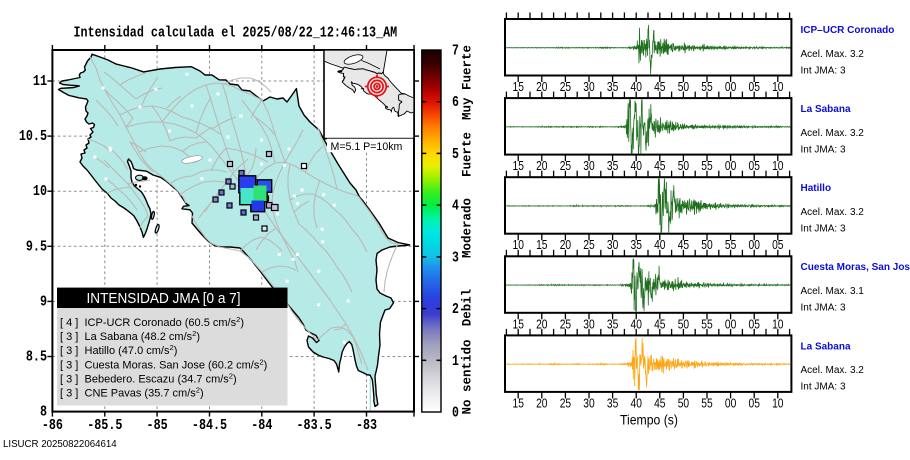 Image resolution: width=910 pixels, height=460 pixels. I want to click on svg-text: ICP–UCR Coronado, so click(848, 30).